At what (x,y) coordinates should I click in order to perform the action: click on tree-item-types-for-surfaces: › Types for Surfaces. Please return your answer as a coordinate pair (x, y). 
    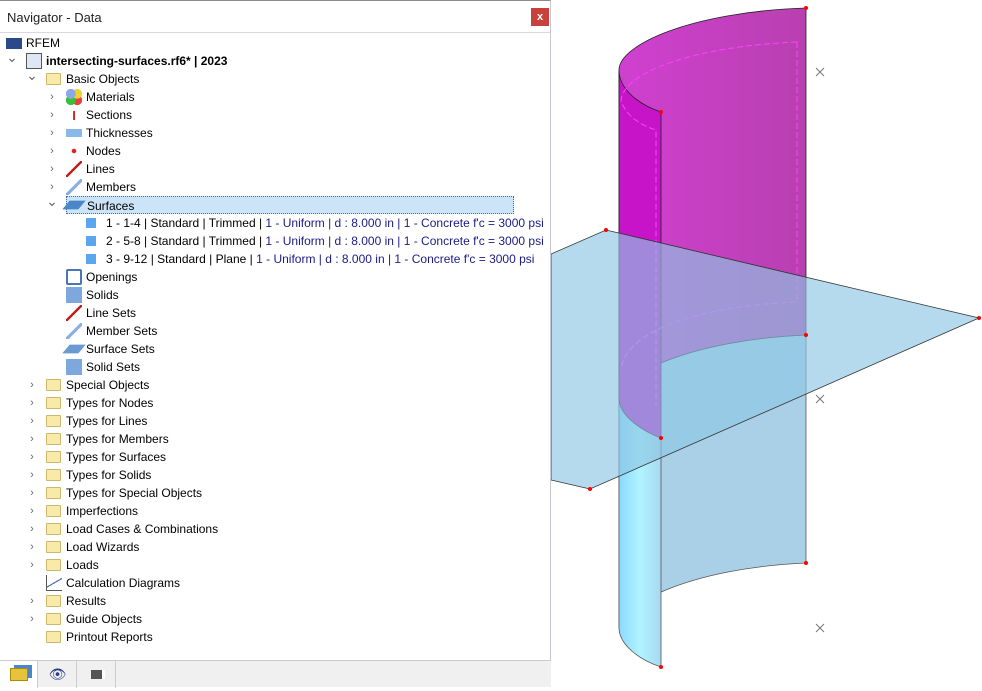
    Looking at the image, I should click on (275, 457).